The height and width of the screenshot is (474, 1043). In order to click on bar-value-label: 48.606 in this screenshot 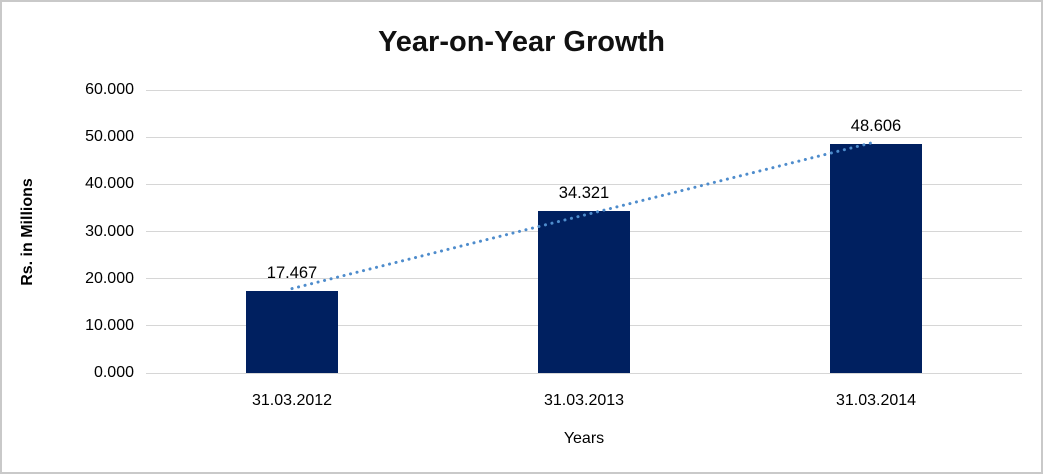, I will do `click(876, 125)`.